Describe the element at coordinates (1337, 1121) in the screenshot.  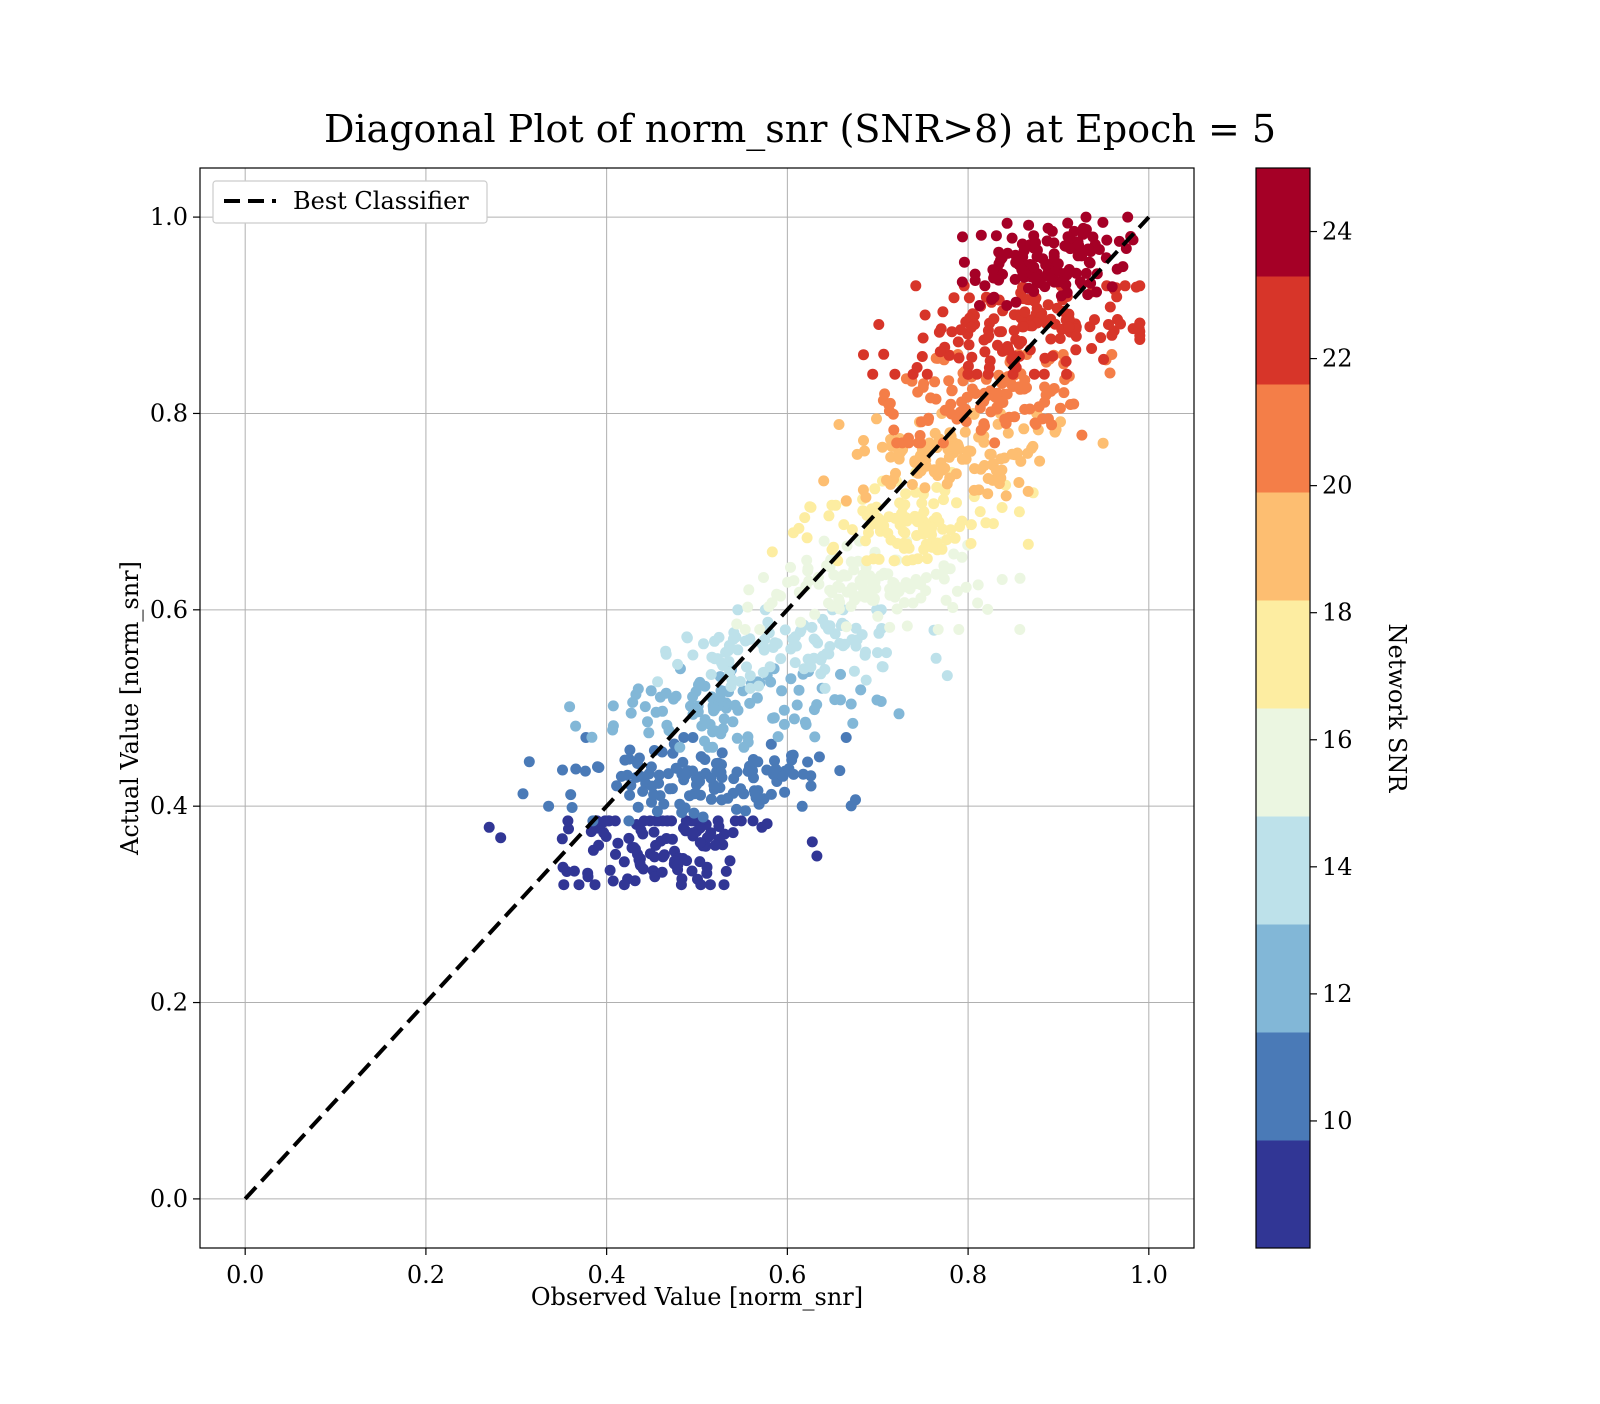
I see `colorbar-tick-label: 10` at that location.